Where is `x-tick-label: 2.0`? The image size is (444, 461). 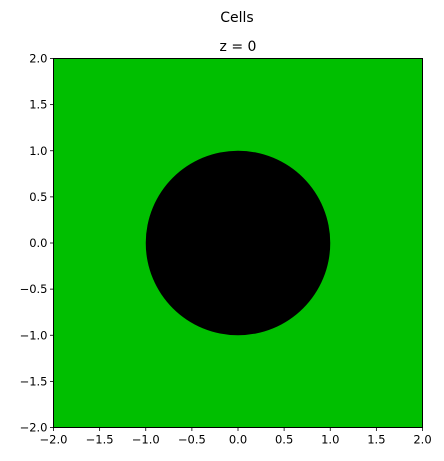
x-tick-label: 2.0 is located at coordinates (422, 440).